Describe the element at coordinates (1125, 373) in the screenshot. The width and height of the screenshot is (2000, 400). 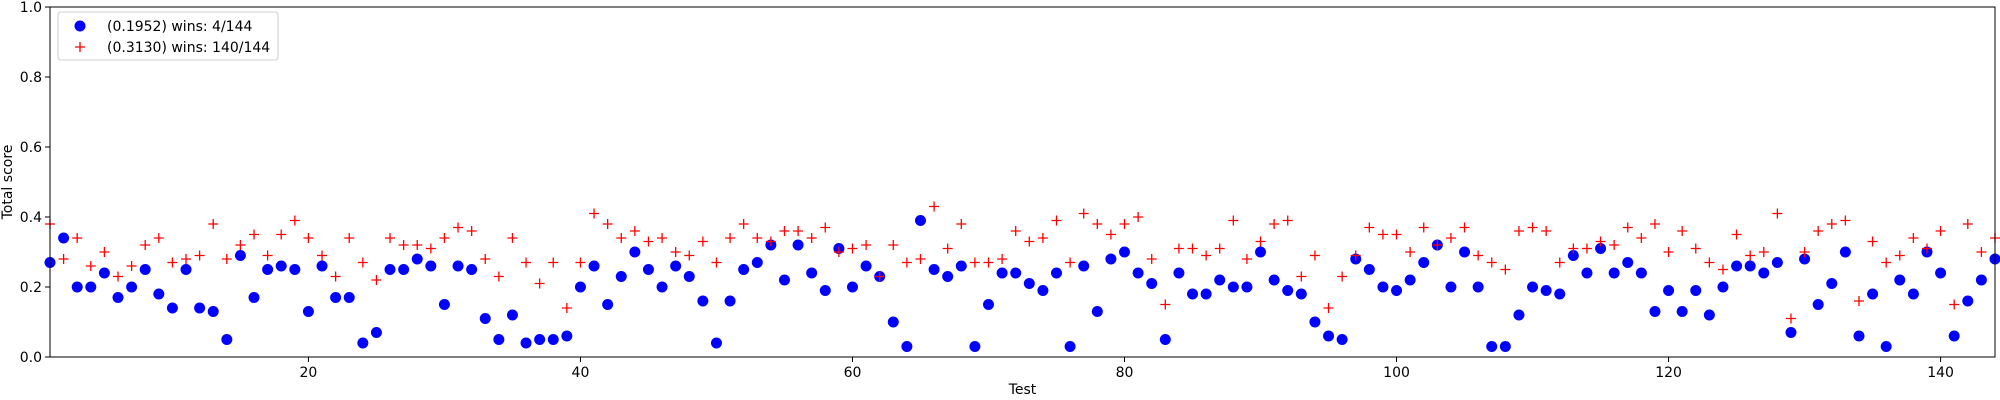
I see `x-tick-label: 80` at that location.